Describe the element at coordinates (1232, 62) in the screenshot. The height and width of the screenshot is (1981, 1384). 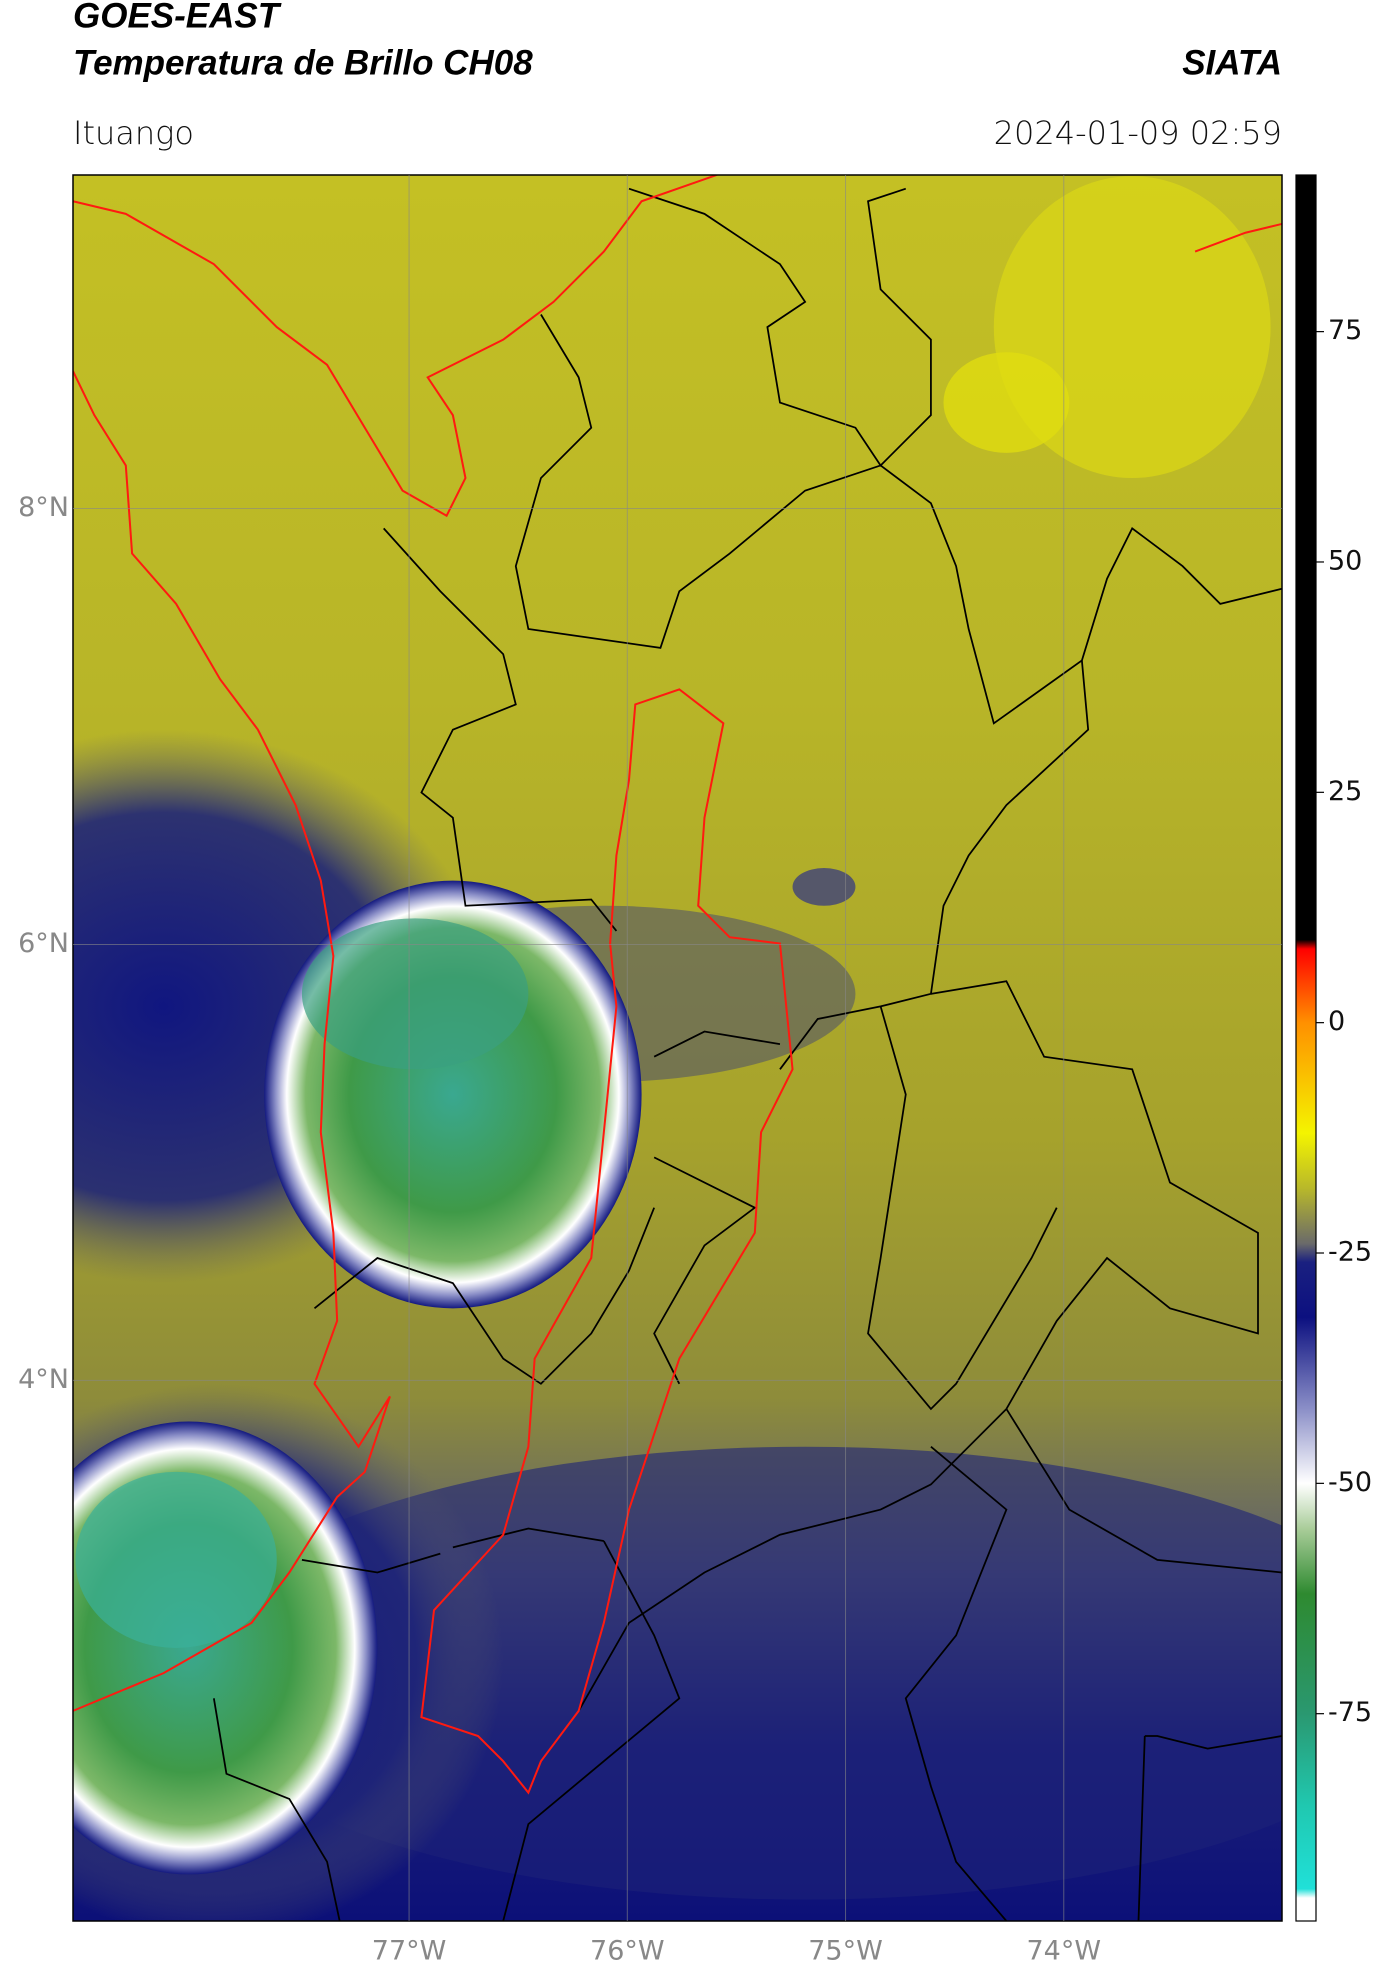
I see `brand: SIATA` at that location.